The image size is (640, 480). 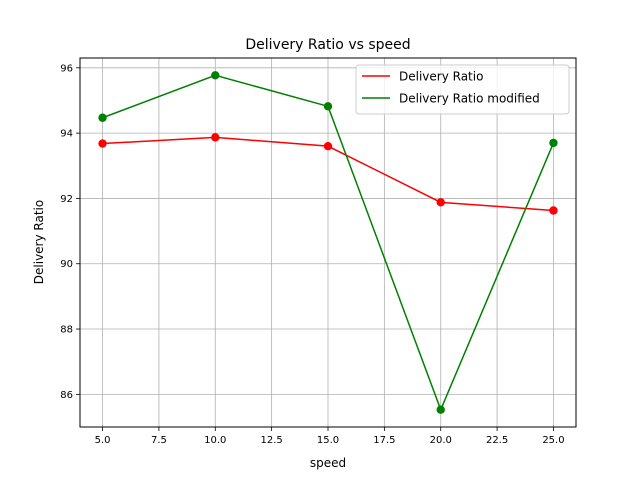 I want to click on y-axis-label: Delivery Ratio, so click(x=39, y=242).